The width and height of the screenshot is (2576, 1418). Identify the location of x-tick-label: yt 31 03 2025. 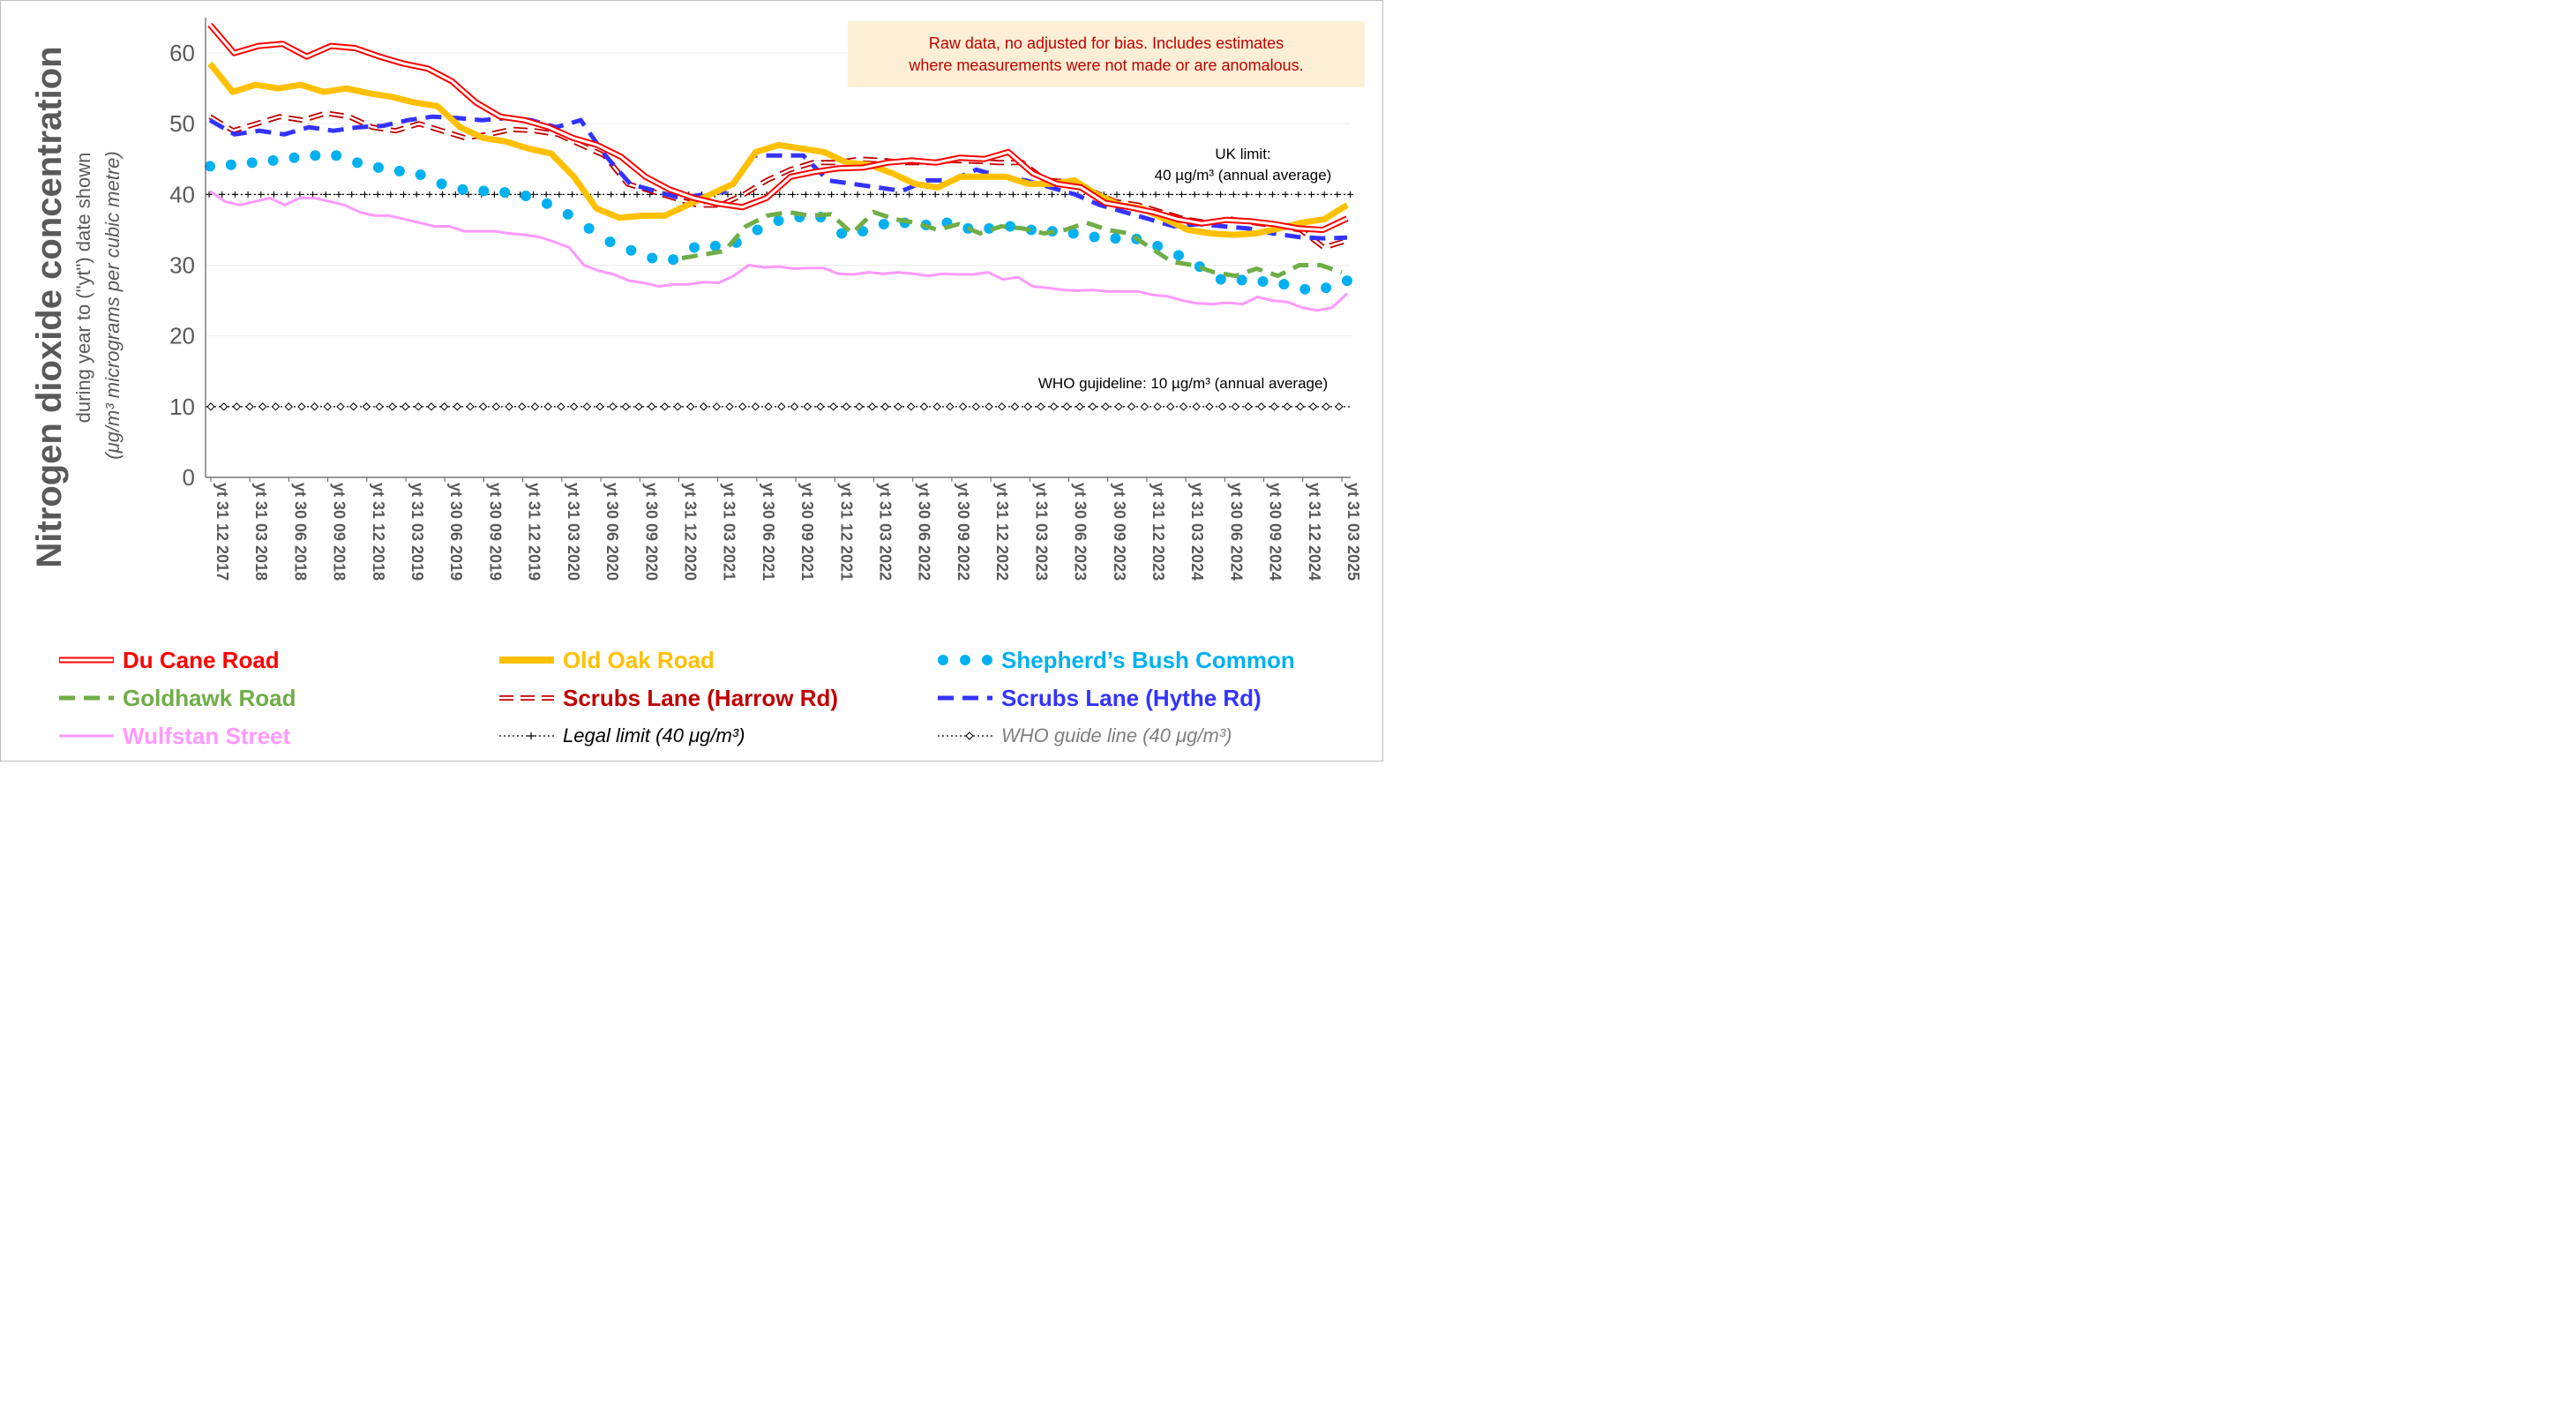
(1353, 532).